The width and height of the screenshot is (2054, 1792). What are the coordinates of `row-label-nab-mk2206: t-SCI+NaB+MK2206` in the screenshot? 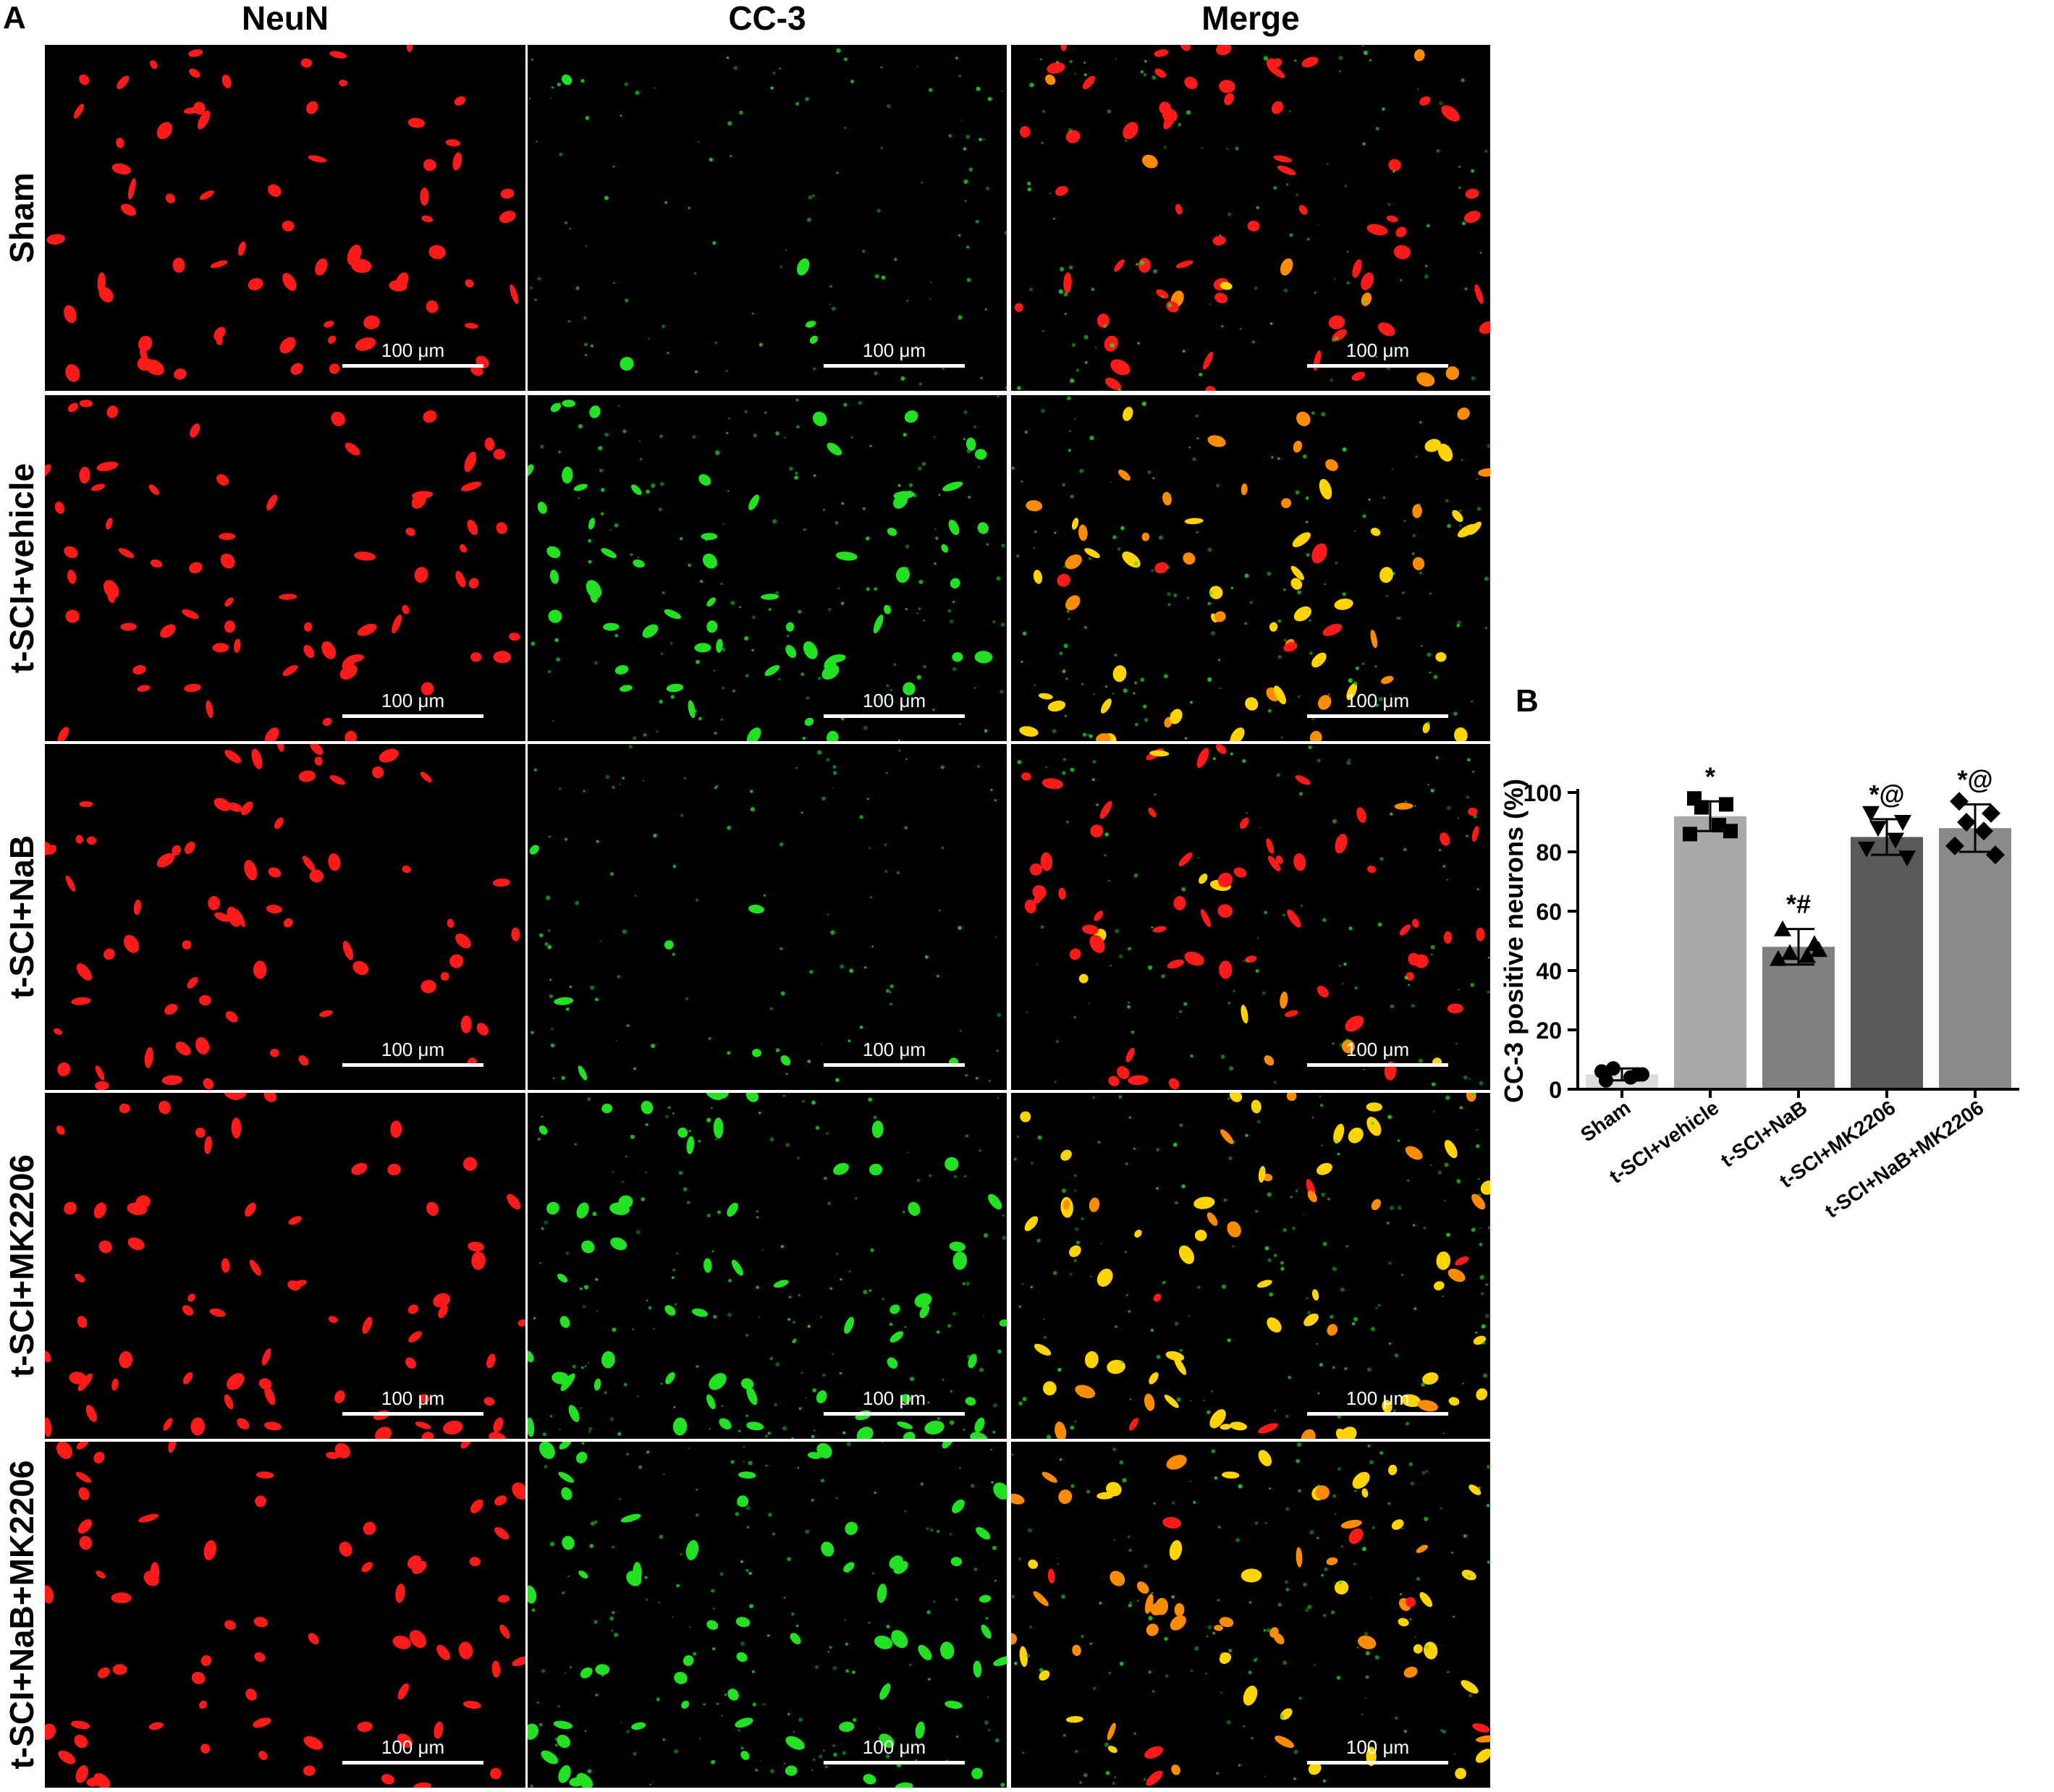 It's located at (22, 1615).